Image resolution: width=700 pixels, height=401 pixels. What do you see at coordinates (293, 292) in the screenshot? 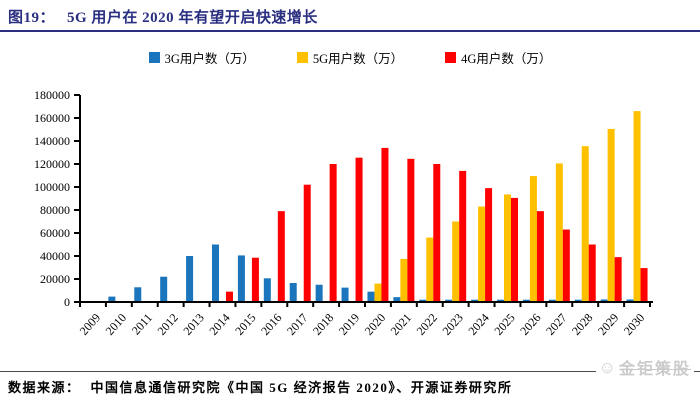
I see `bar-3g-2017` at bounding box center [293, 292].